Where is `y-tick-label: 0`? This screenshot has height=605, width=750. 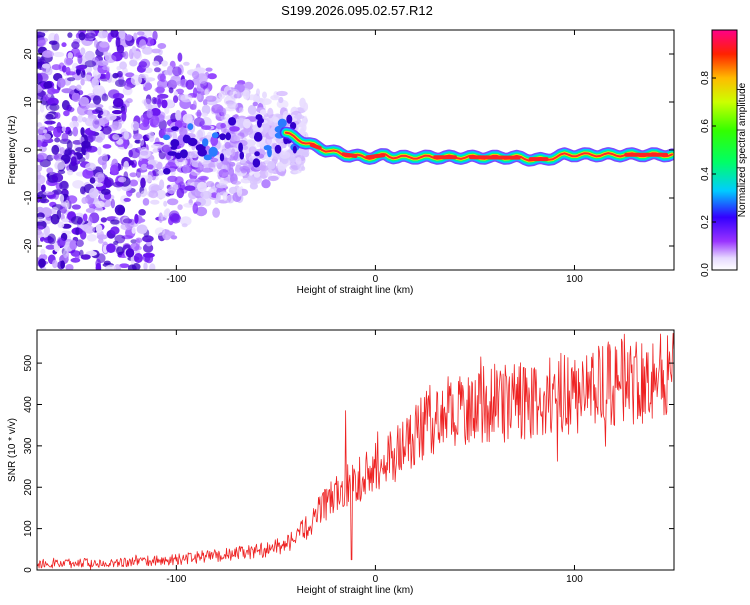
y-tick-label: 0 is located at coordinates (28, 150).